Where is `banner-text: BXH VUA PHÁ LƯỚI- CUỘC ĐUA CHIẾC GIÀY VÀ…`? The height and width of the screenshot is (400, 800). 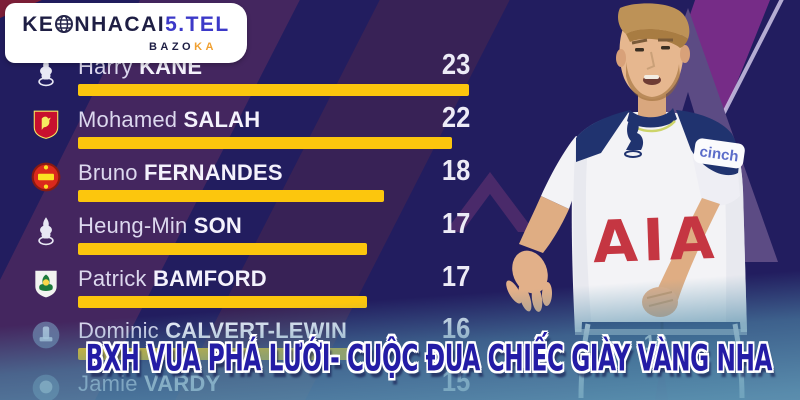 banner-text: BXH VUA PHÁ LƯỚI- CUỘC ĐUA CHIẾC GIÀY VÀ… is located at coordinates (429, 358).